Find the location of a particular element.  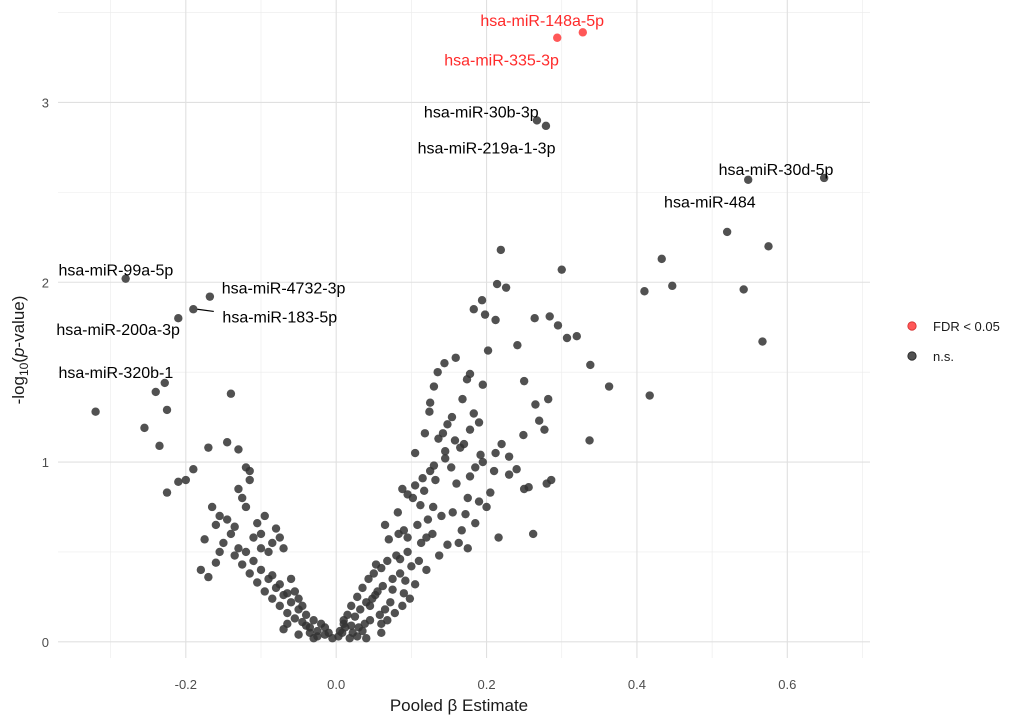

y-axis-title-subscript: 10 is located at coordinates (24, 369).